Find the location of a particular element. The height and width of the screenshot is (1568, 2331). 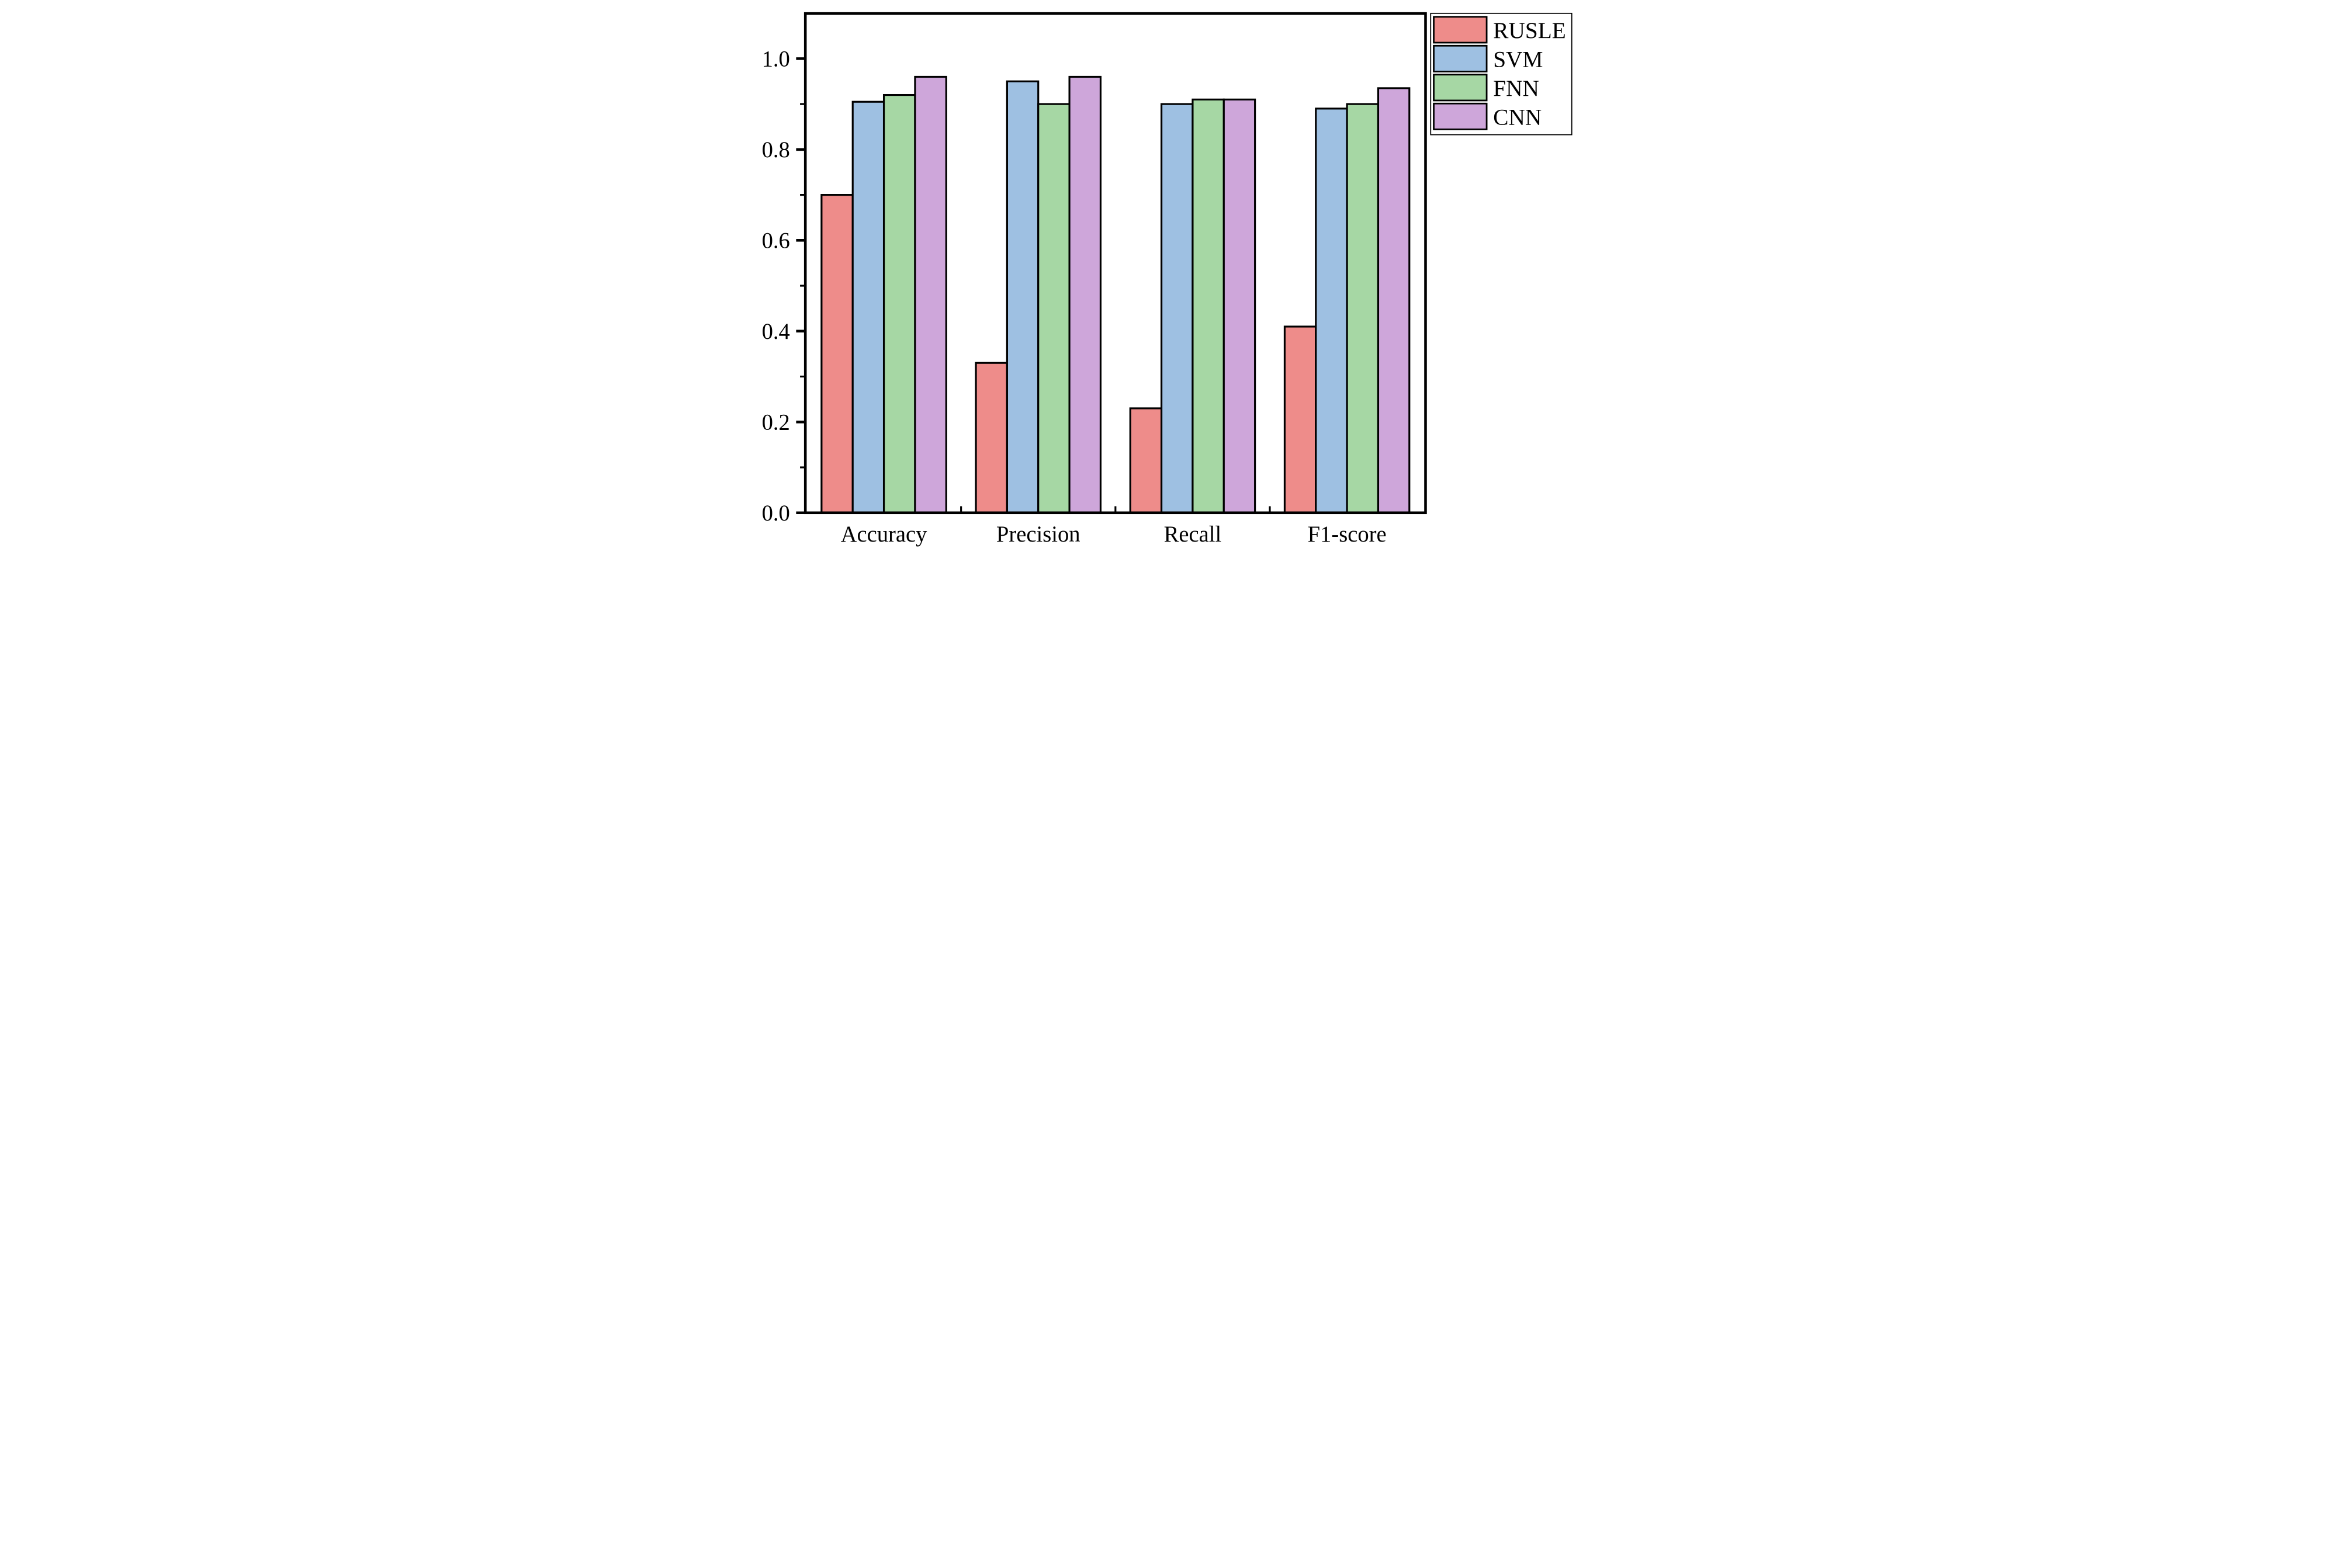

legend-label-cnn: CNN is located at coordinates (1517, 117).